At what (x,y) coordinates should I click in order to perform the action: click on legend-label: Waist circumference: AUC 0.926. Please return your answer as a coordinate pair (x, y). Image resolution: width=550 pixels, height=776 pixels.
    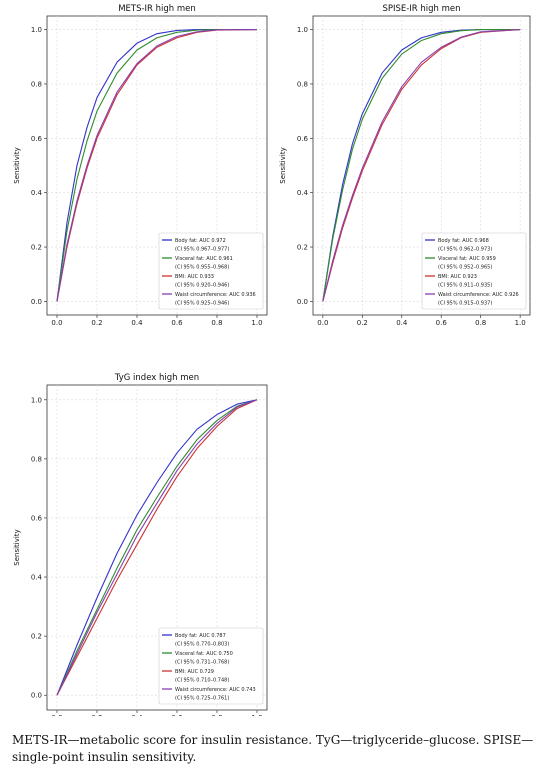
    Looking at the image, I should click on (478, 295).